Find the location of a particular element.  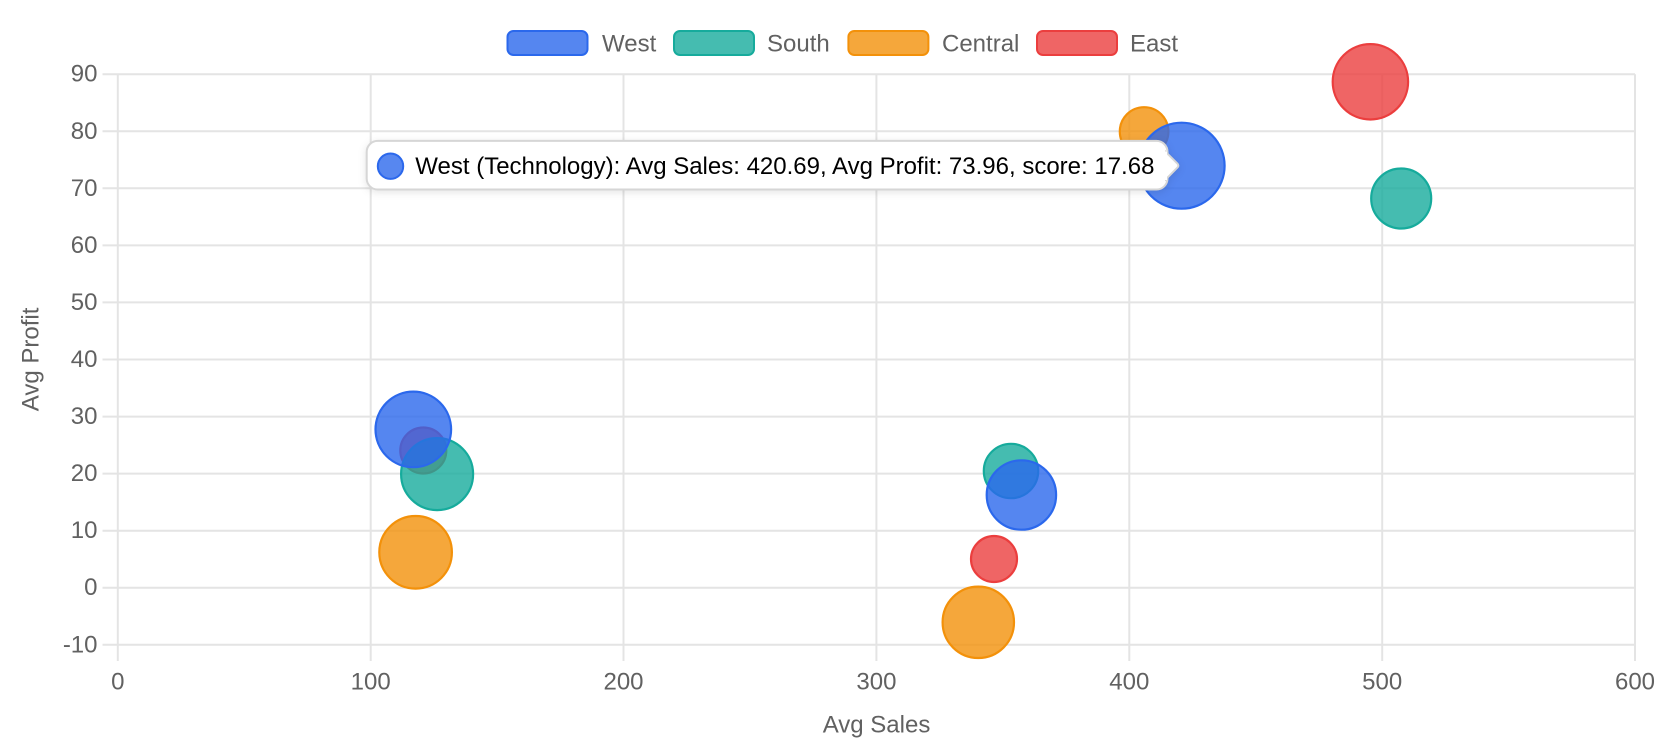

svg-text: 30 is located at coordinates (84, 416).